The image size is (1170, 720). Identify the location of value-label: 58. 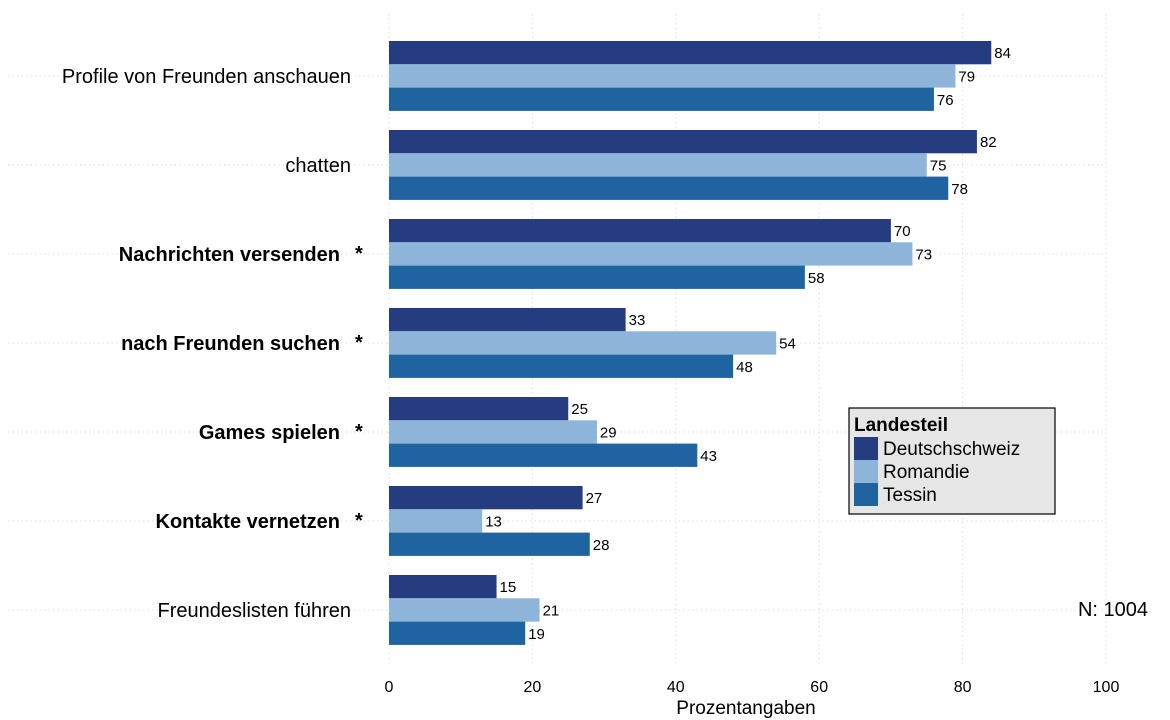
(816, 278).